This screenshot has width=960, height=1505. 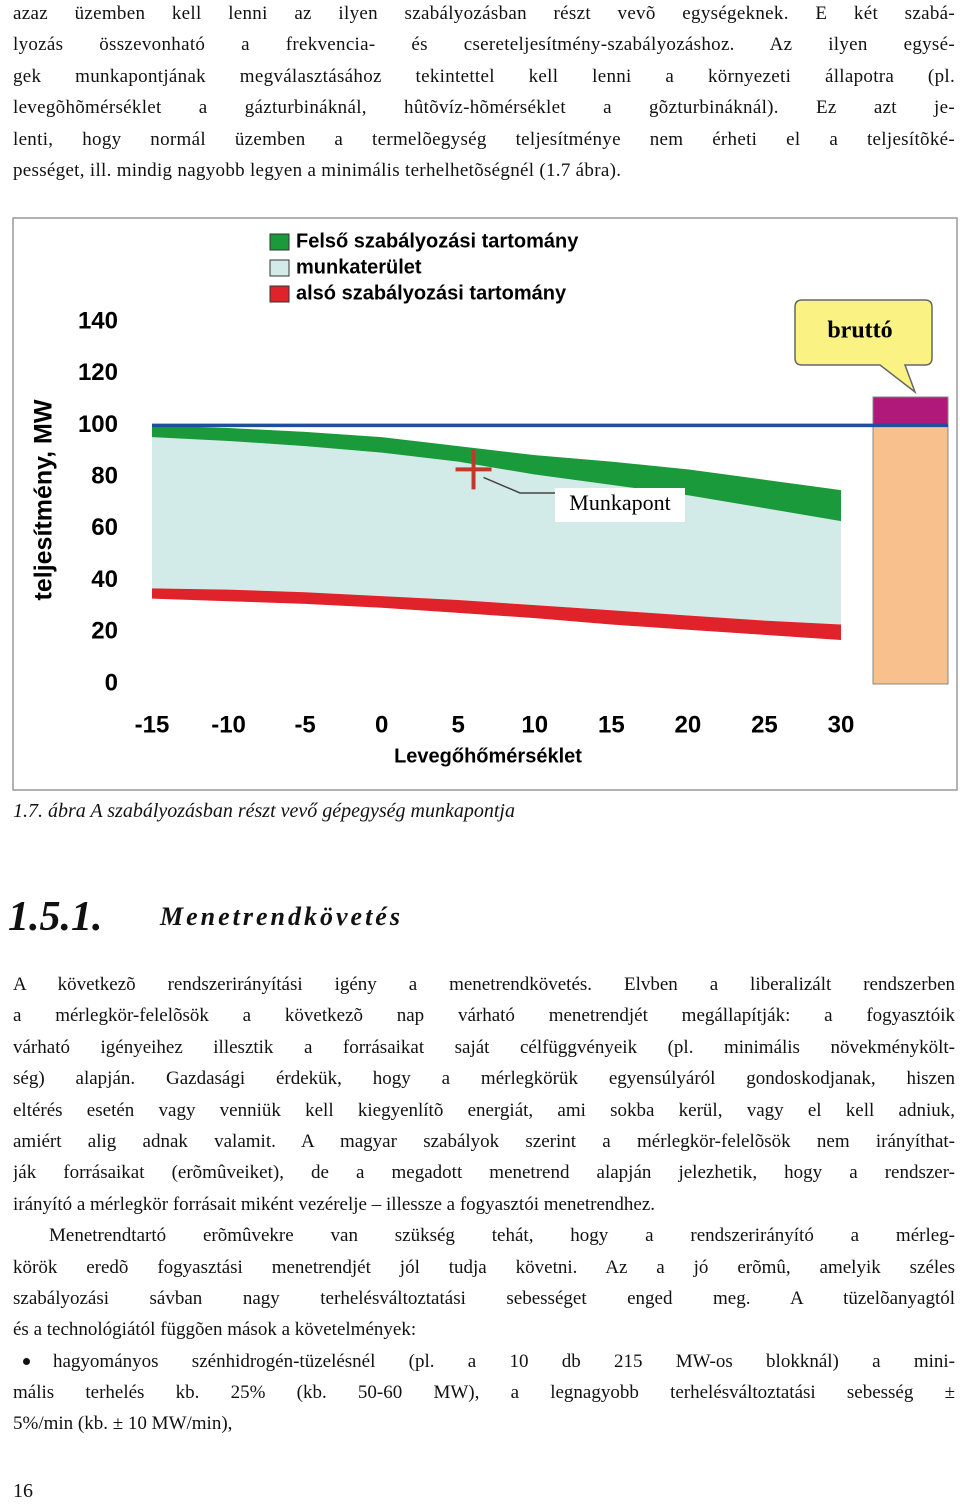 What do you see at coordinates (98, 320) in the screenshot?
I see `y-tick-label: 140` at bounding box center [98, 320].